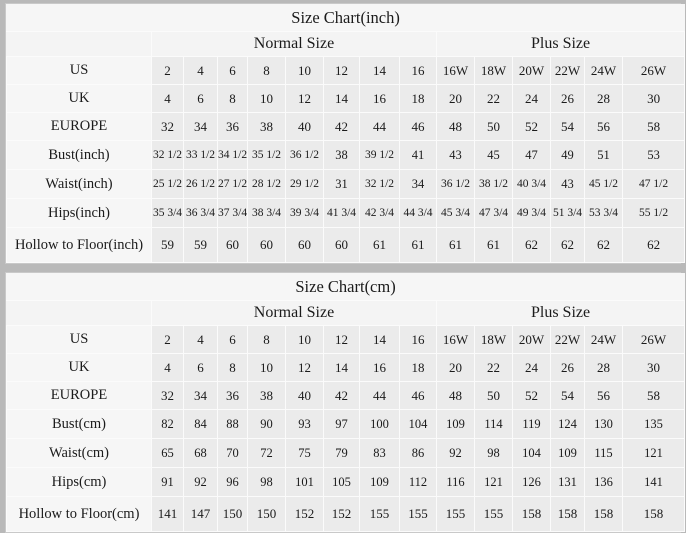 The width and height of the screenshot is (686, 533). I want to click on table-cell: 42 3/4, so click(379, 213).